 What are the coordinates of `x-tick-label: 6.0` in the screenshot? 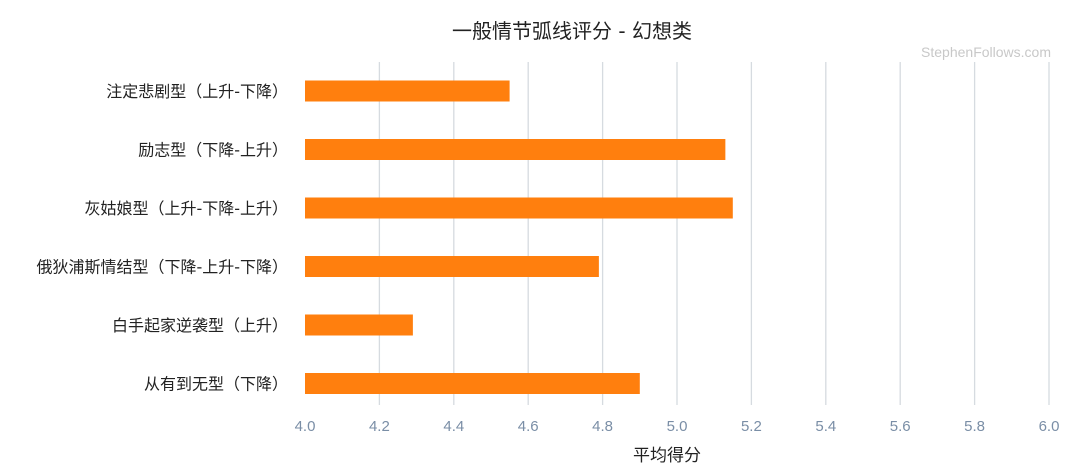 It's located at (1049, 426).